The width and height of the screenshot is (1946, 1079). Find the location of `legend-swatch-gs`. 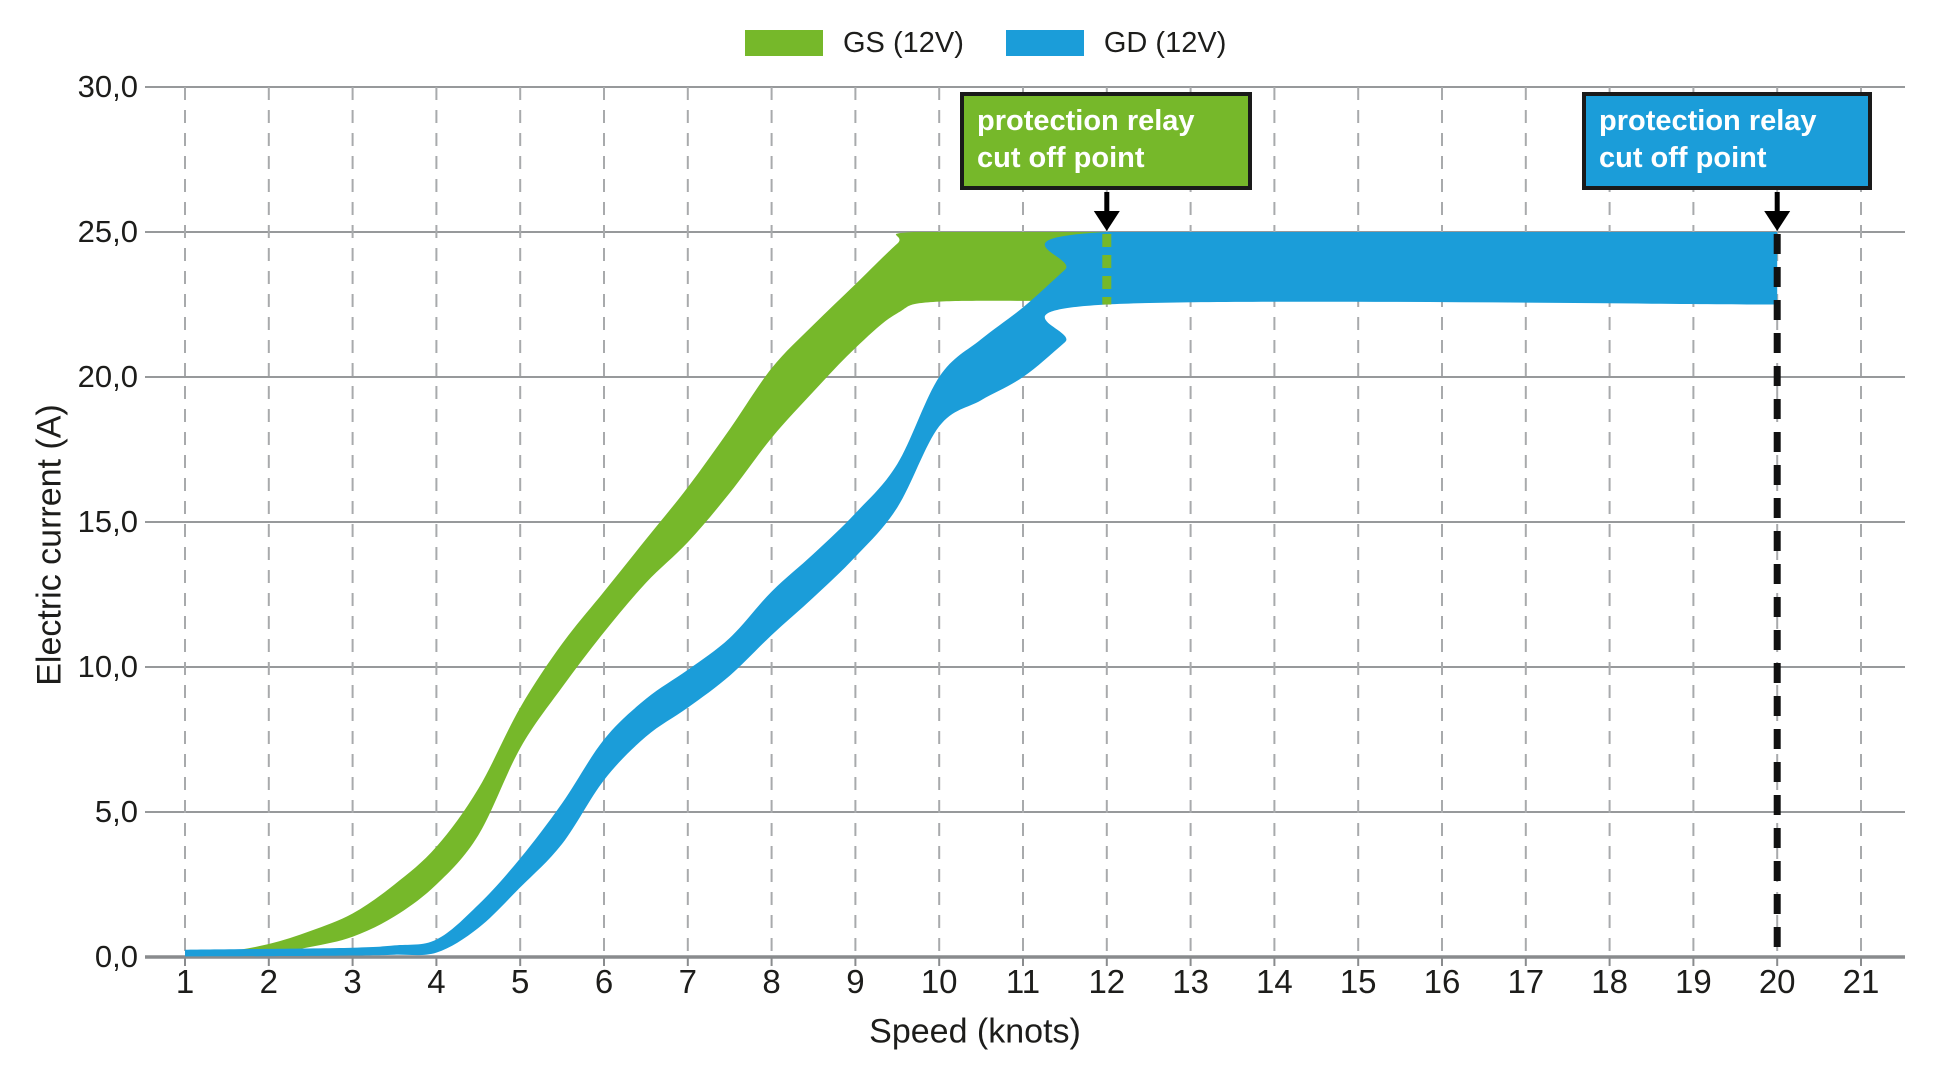

legend-swatch-gs is located at coordinates (784, 43).